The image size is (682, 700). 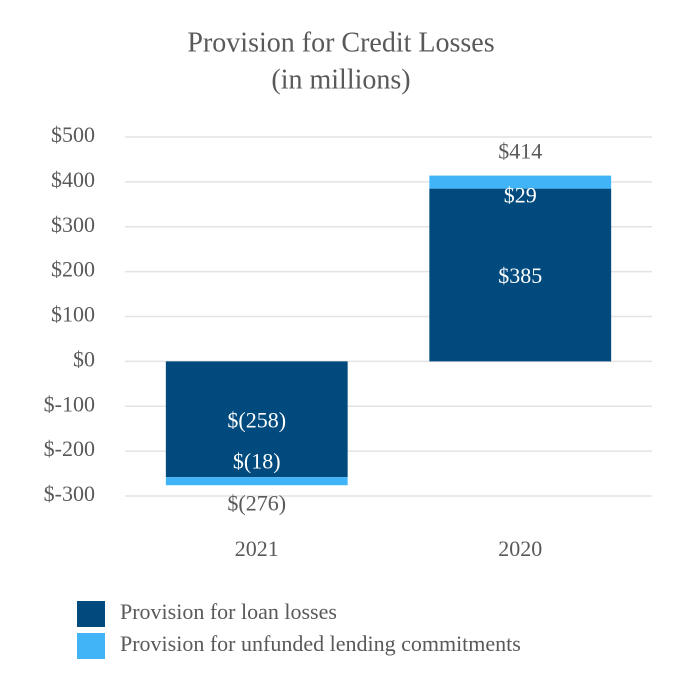 What do you see at coordinates (520, 195) in the screenshot?
I see `value-label: $29` at bounding box center [520, 195].